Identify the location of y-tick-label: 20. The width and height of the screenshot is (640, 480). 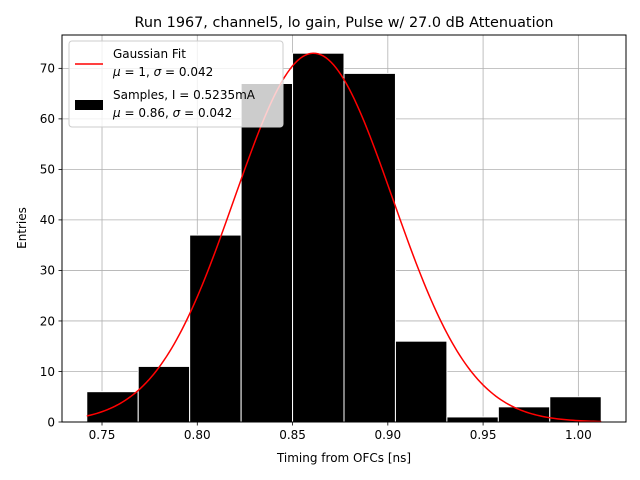
(47, 321).